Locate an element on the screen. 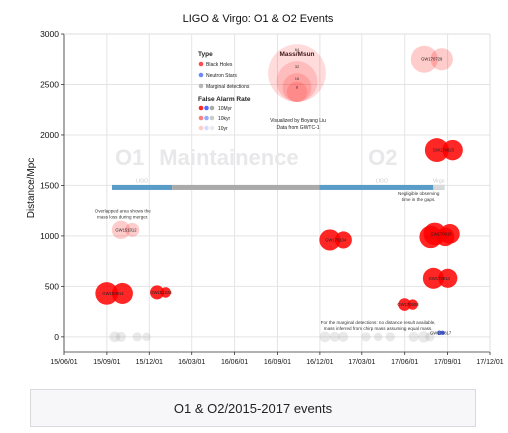 The height and width of the screenshot is (433, 508). legend-type-label: Marginal detections is located at coordinates (228, 87).